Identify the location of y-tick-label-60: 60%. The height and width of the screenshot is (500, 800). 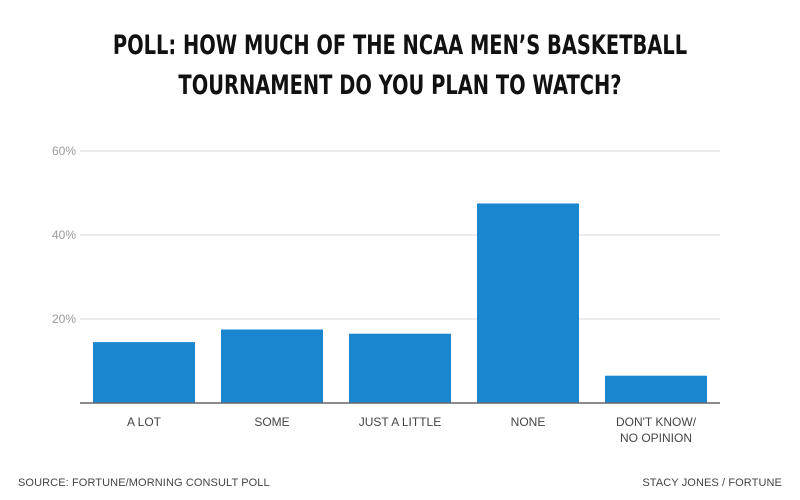
(64, 151).